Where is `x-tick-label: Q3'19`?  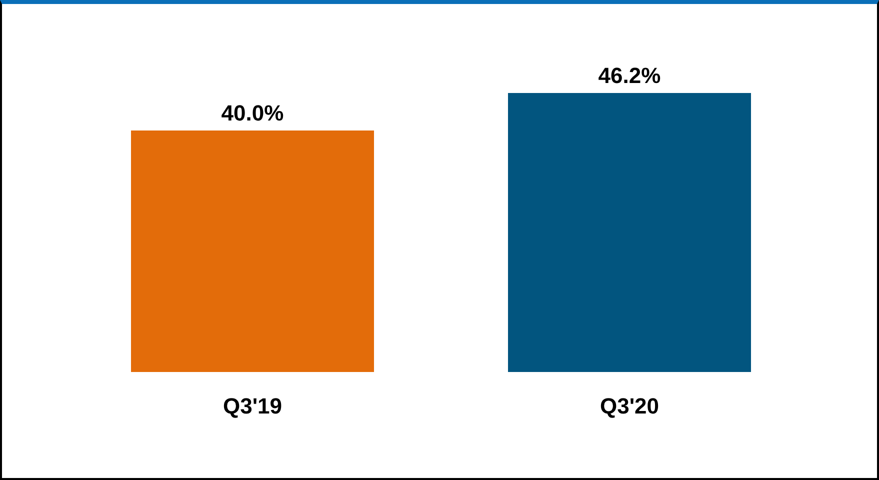 x-tick-label: Q3'19 is located at coordinates (252, 406).